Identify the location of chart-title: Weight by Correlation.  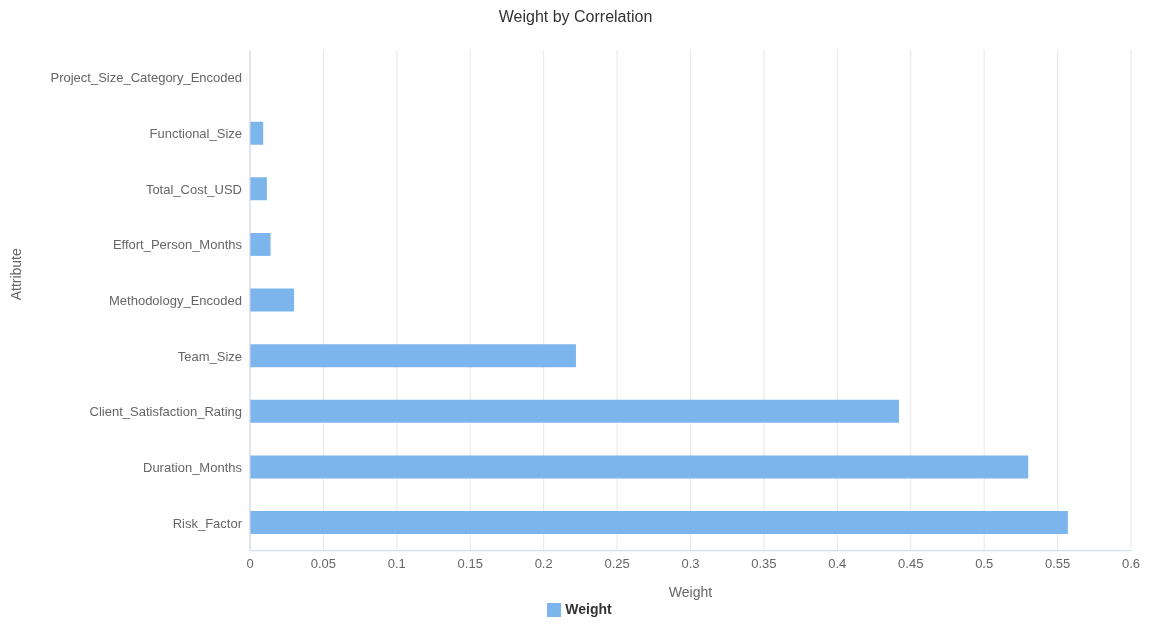
(575, 17).